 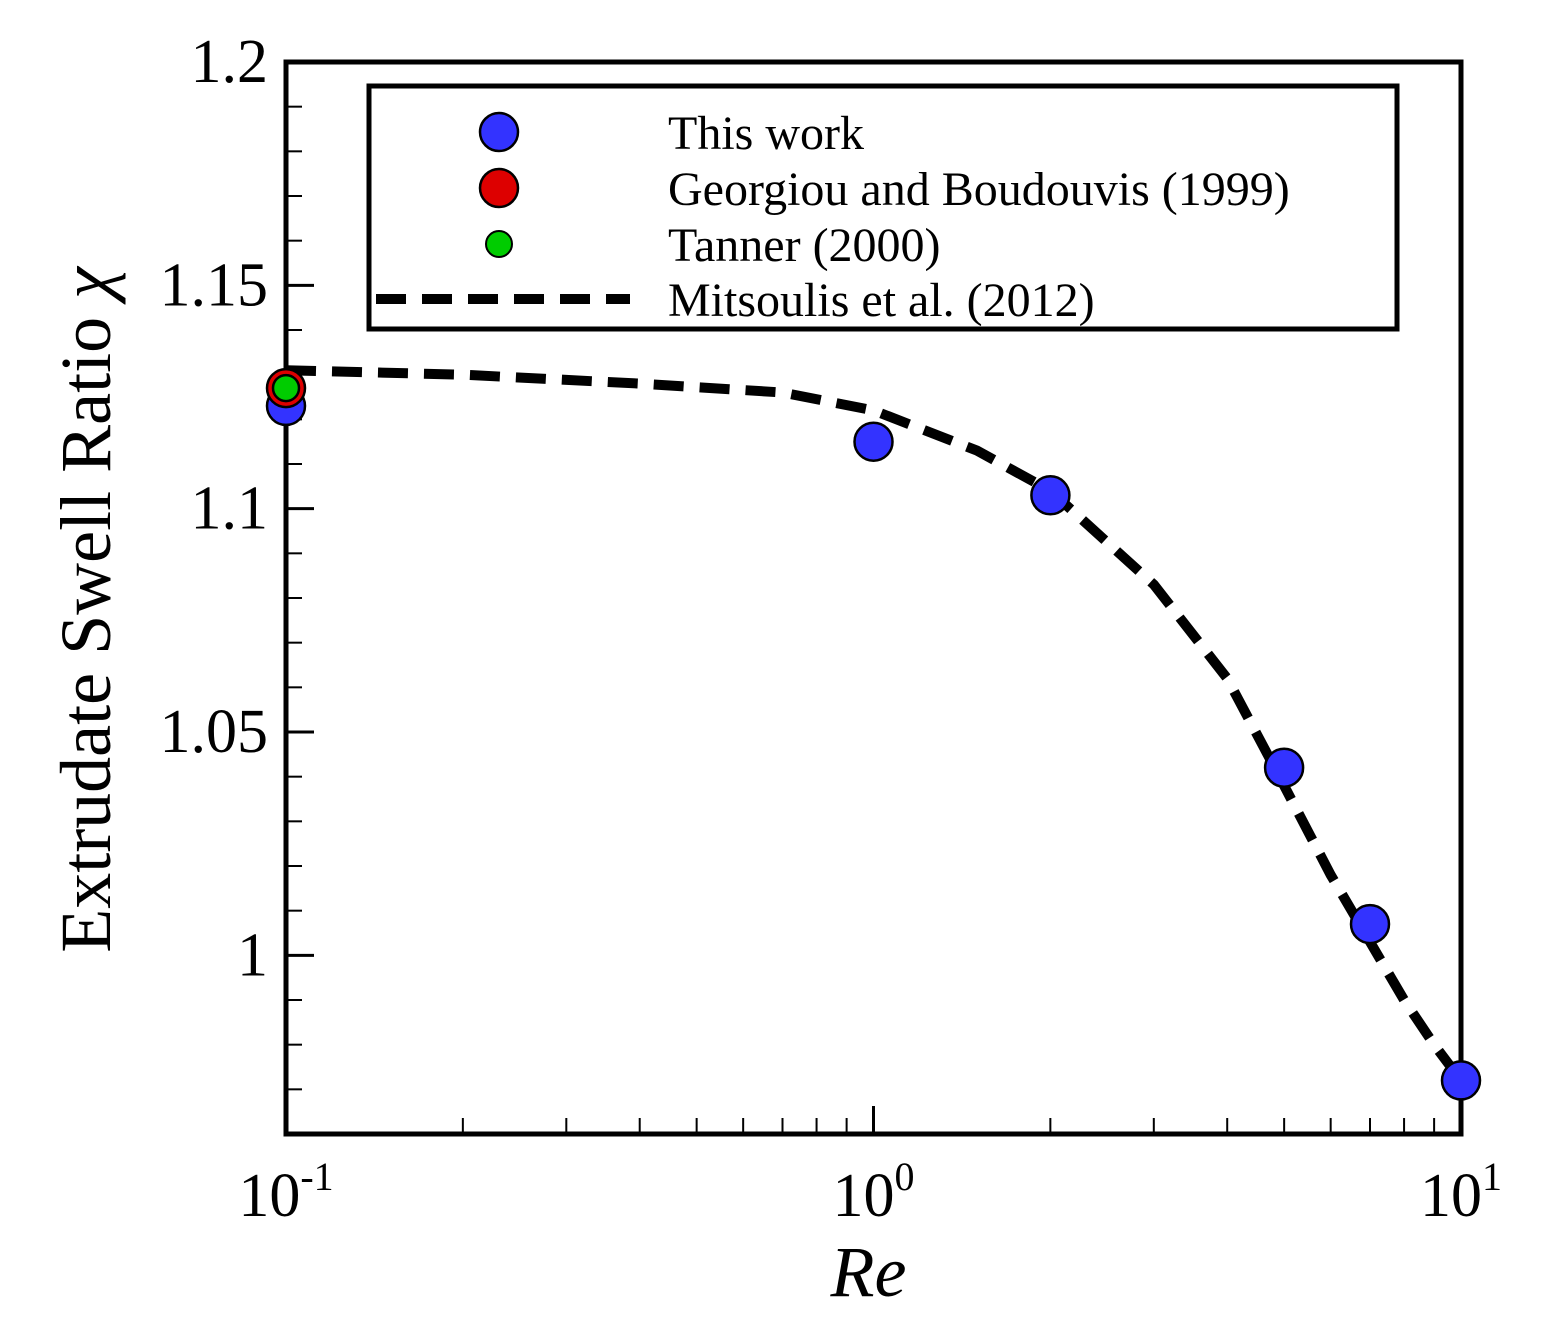 I want to click on legend-marker-tanner, so click(x=499, y=244).